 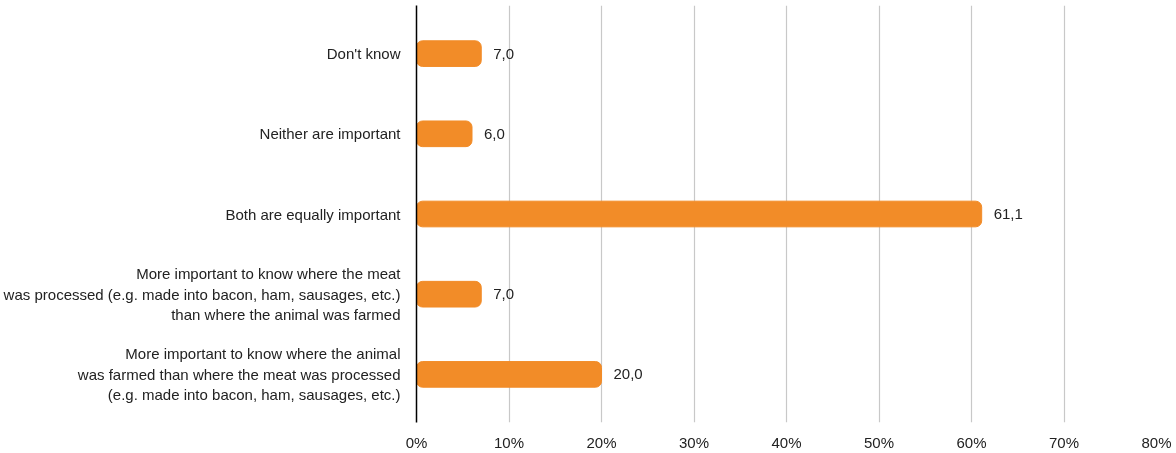 What do you see at coordinates (494, 133) in the screenshot?
I see `data-label: 6,0` at bounding box center [494, 133].